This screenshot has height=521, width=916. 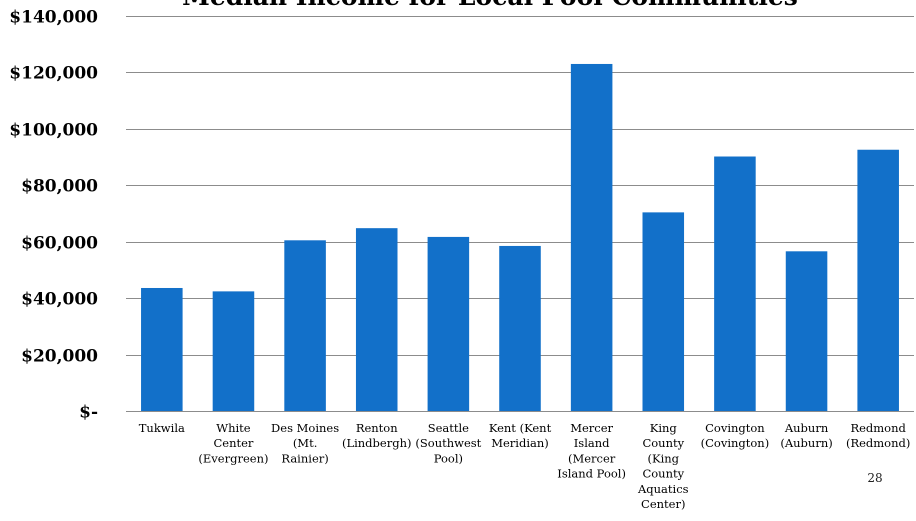 I want to click on x-tick-label-line: Meridian), so click(x=520, y=443).